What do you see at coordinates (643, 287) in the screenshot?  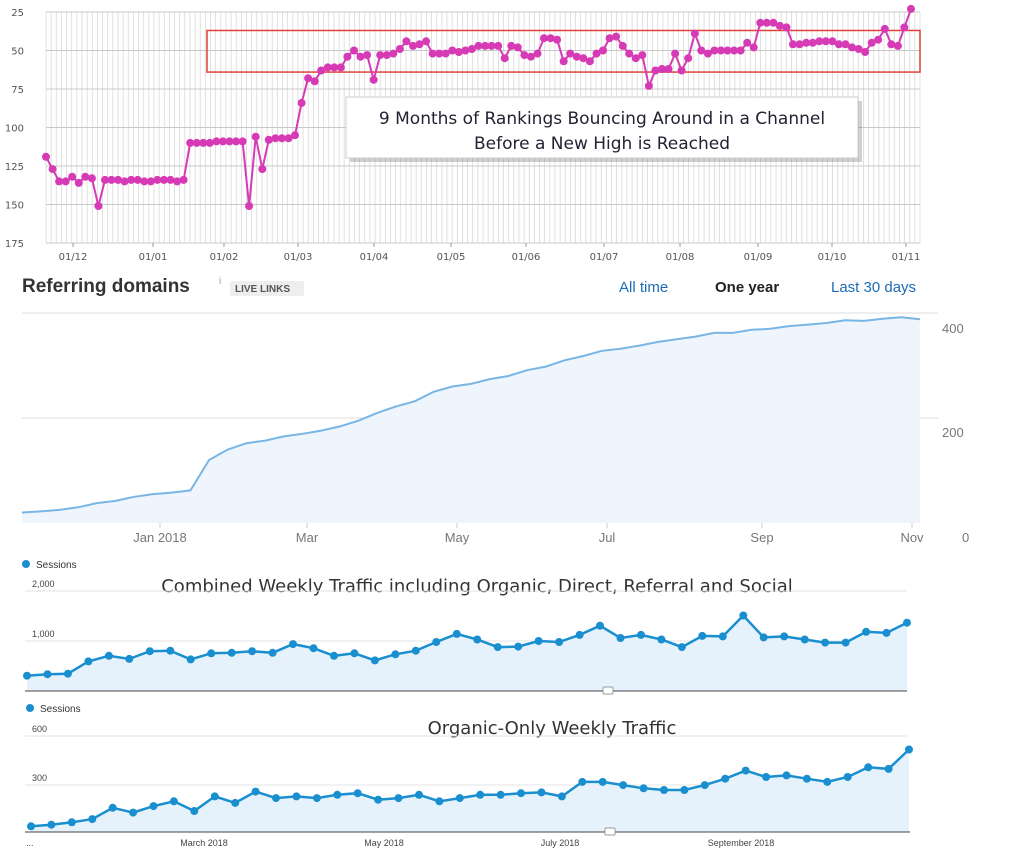 I see `range-all-time-link: All time` at bounding box center [643, 287].